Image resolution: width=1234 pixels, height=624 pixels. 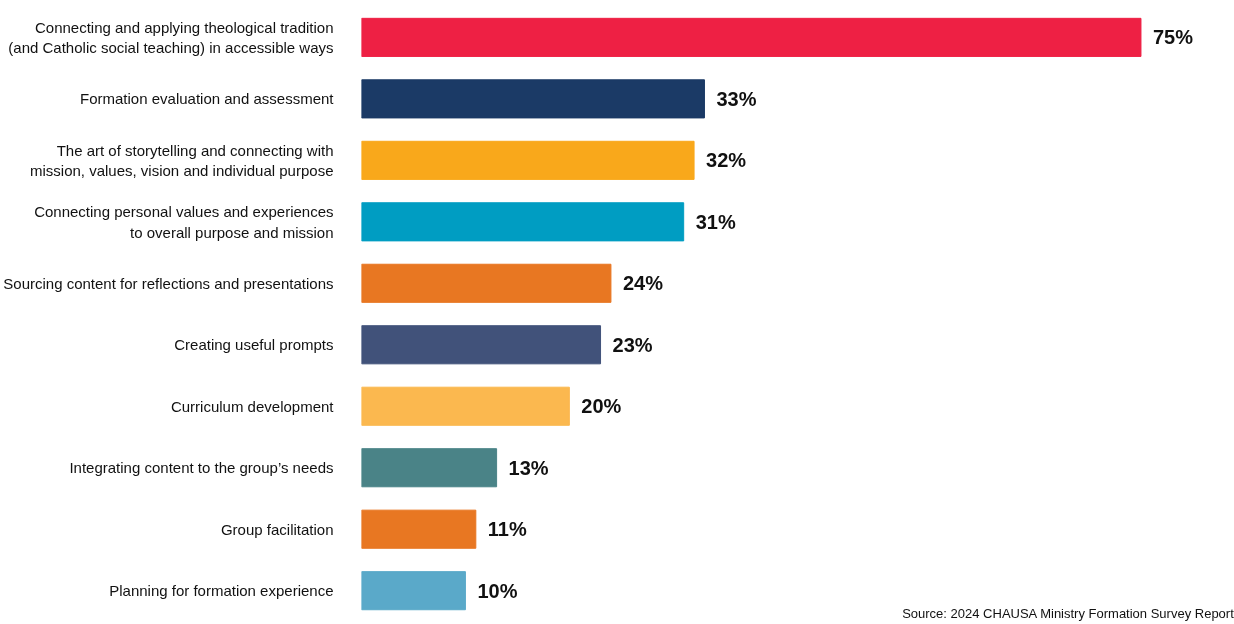 What do you see at coordinates (184, 222) in the screenshot?
I see `y-tick-label: Connecting personal values and experiences to overall purpose and mission` at bounding box center [184, 222].